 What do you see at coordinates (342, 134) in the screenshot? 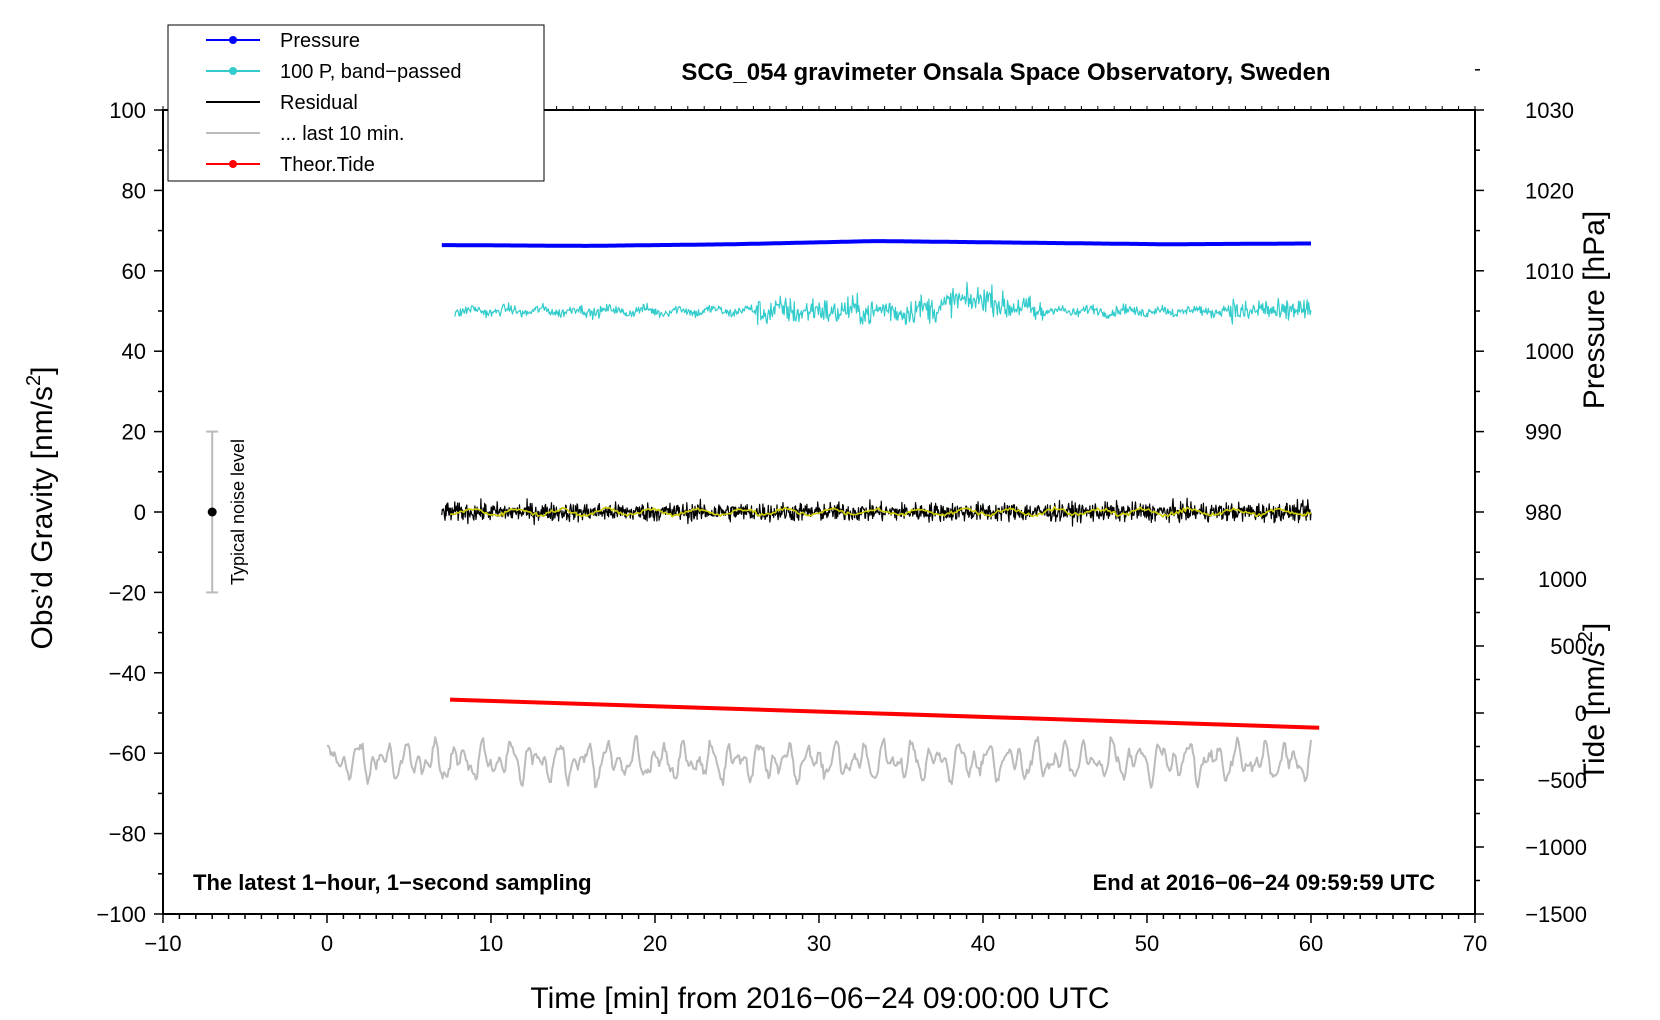
I see `legend-label: ... last 10 min.` at bounding box center [342, 134].